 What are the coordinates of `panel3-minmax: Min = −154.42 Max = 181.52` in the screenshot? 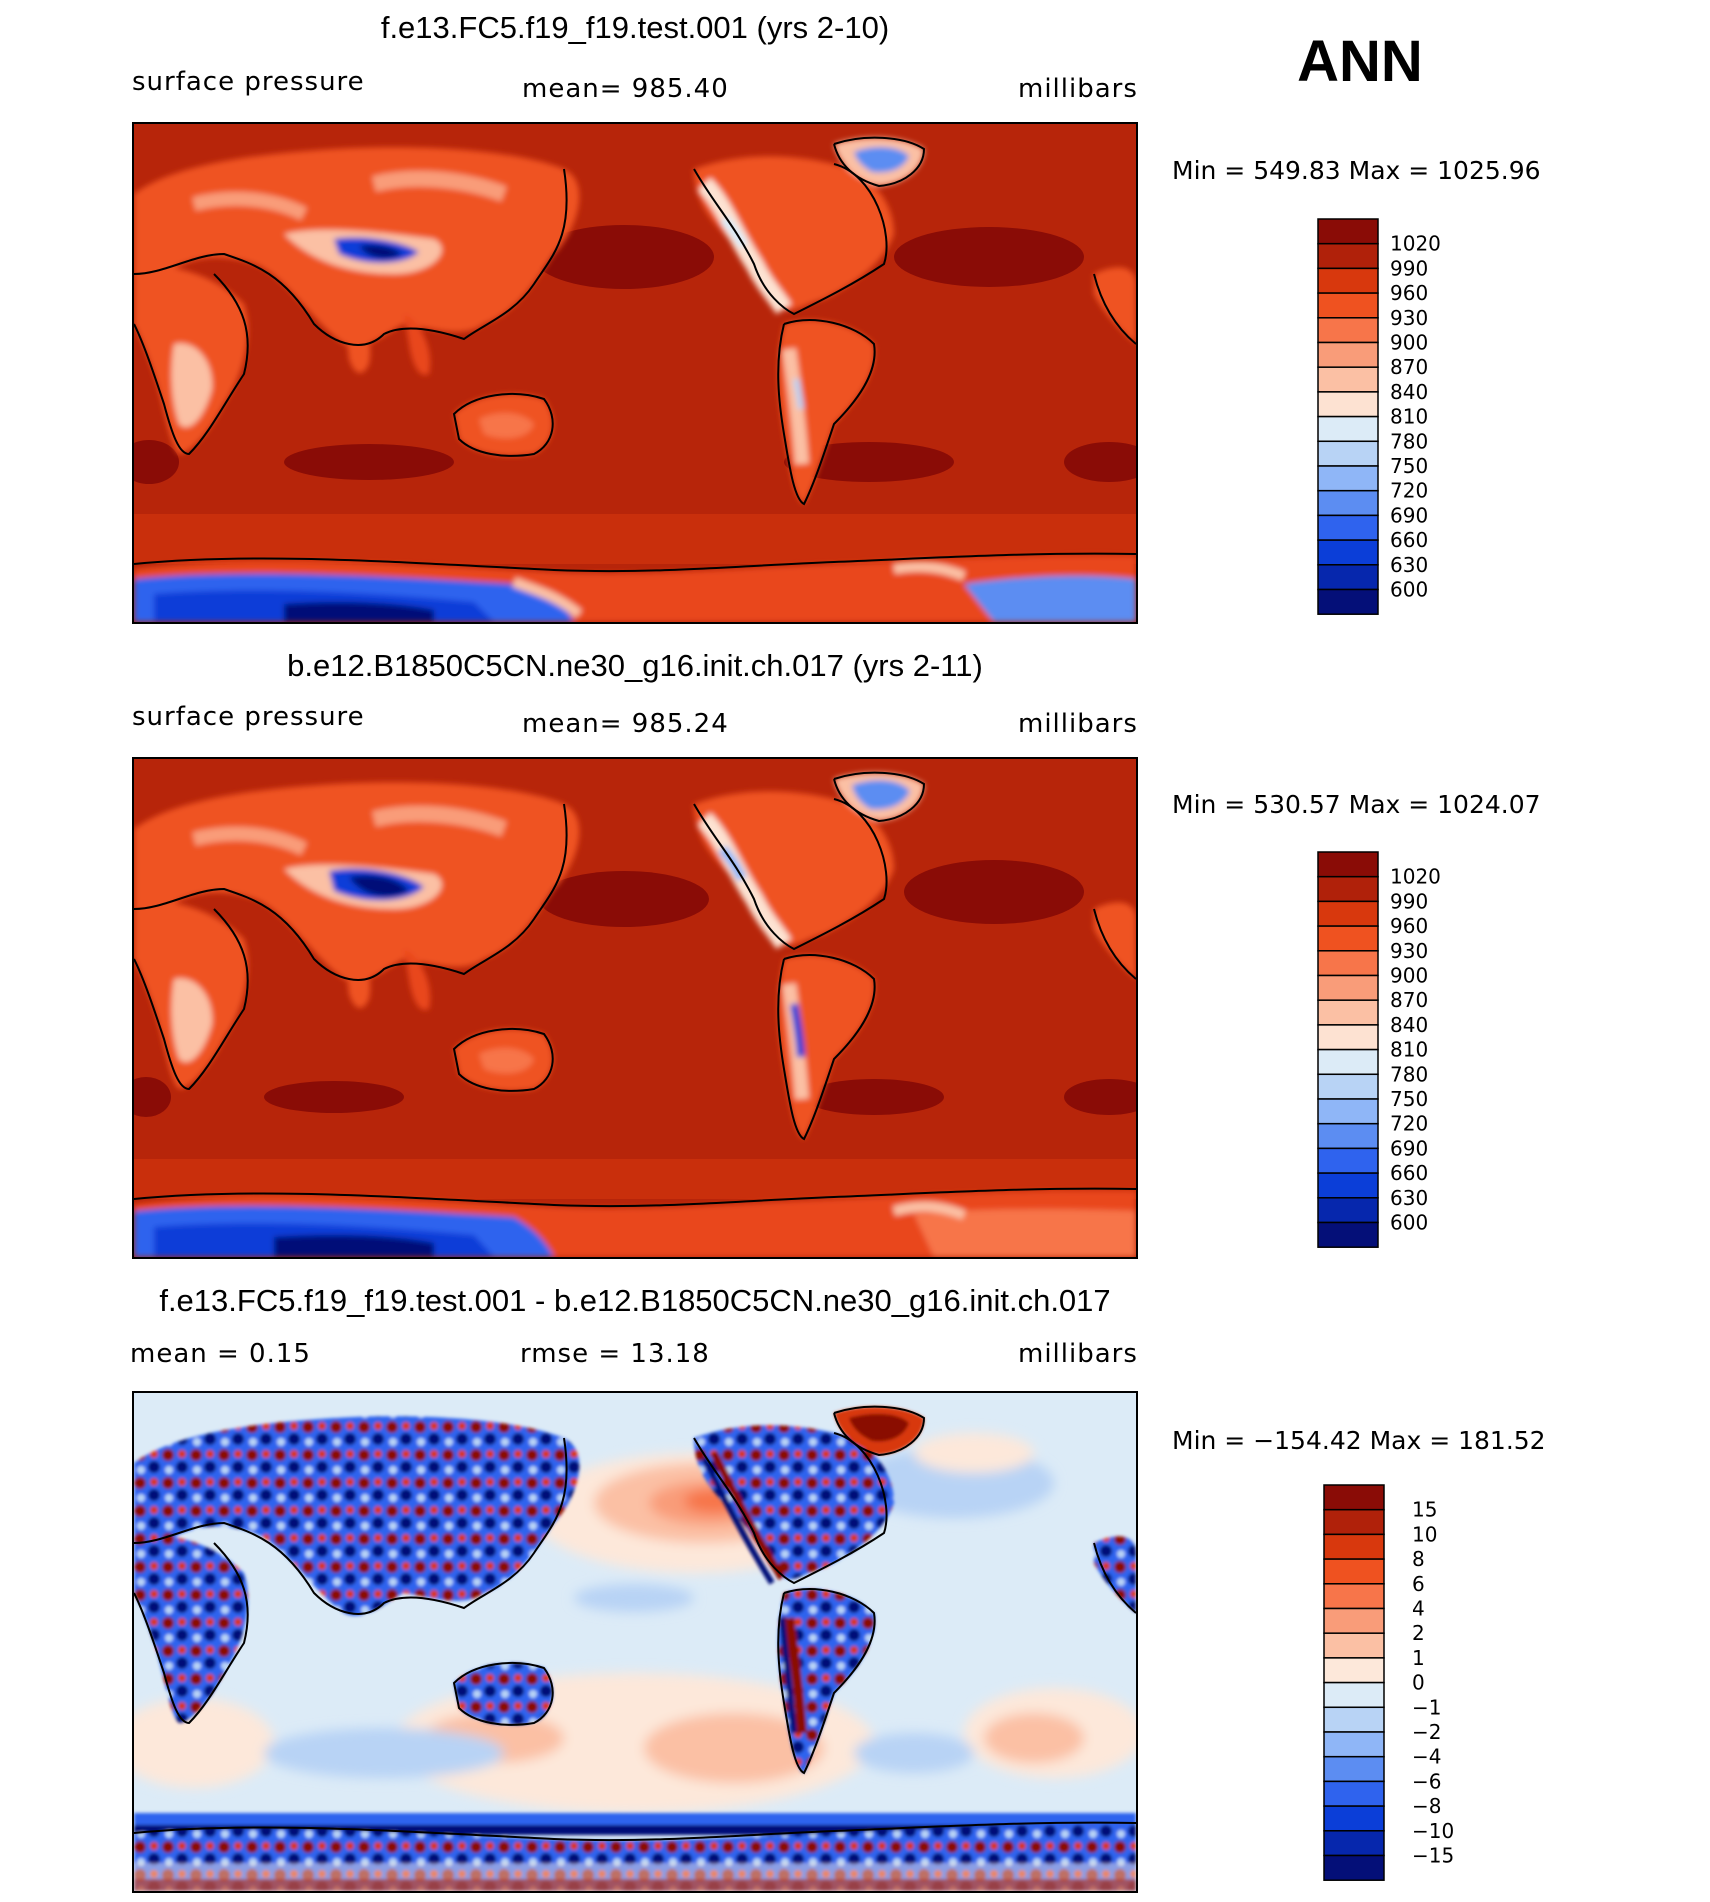 It's located at (1359, 1440).